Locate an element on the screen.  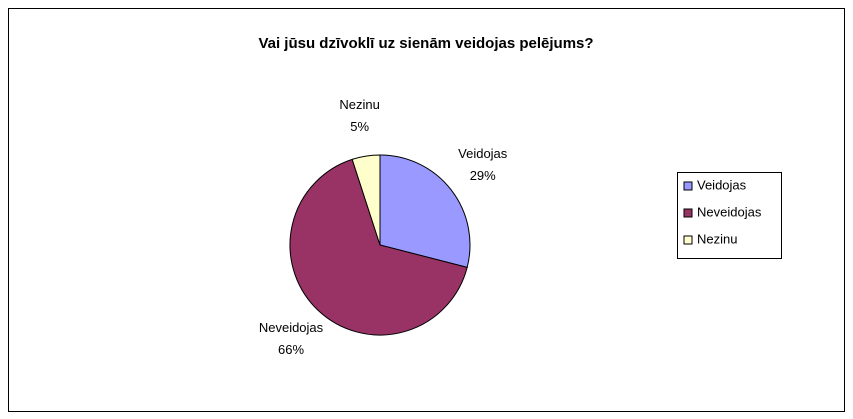
slice-label: Neveidojas is located at coordinates (291, 327).